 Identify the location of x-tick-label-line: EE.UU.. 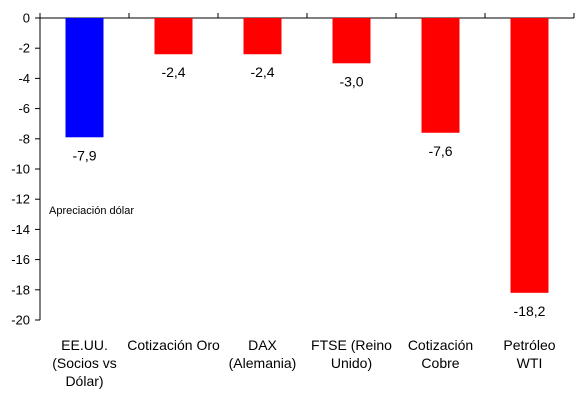
(84, 345).